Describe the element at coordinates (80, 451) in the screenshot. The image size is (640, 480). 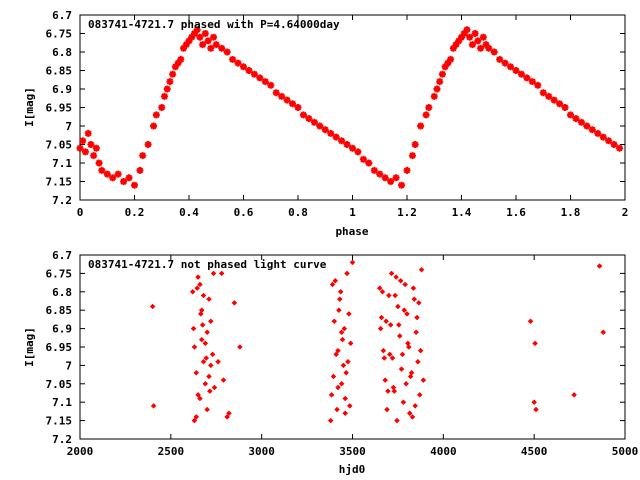
I see `unphased-x-tick-label: 2000` at that location.